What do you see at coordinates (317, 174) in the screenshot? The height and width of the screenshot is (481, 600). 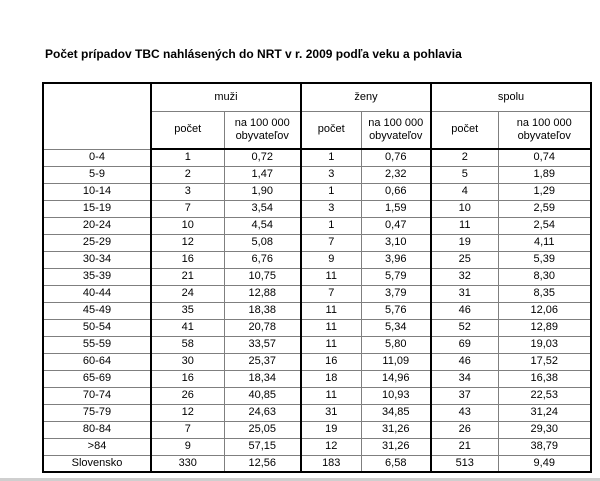 I see `table-row: 5-9 2 1,47 3 2,32 5 1,89` at bounding box center [317, 174].